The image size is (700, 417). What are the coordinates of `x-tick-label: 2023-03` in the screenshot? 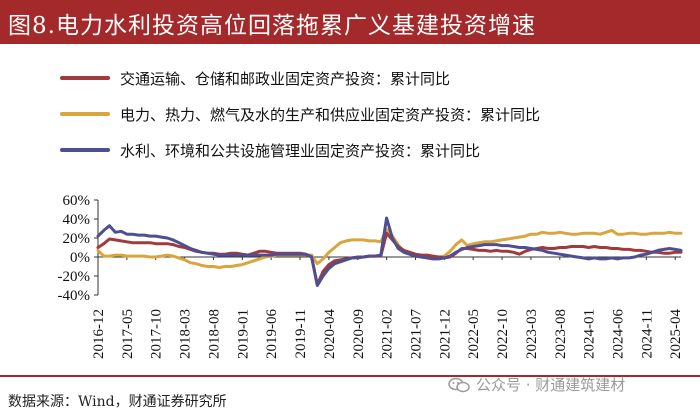 It's located at (532, 334).